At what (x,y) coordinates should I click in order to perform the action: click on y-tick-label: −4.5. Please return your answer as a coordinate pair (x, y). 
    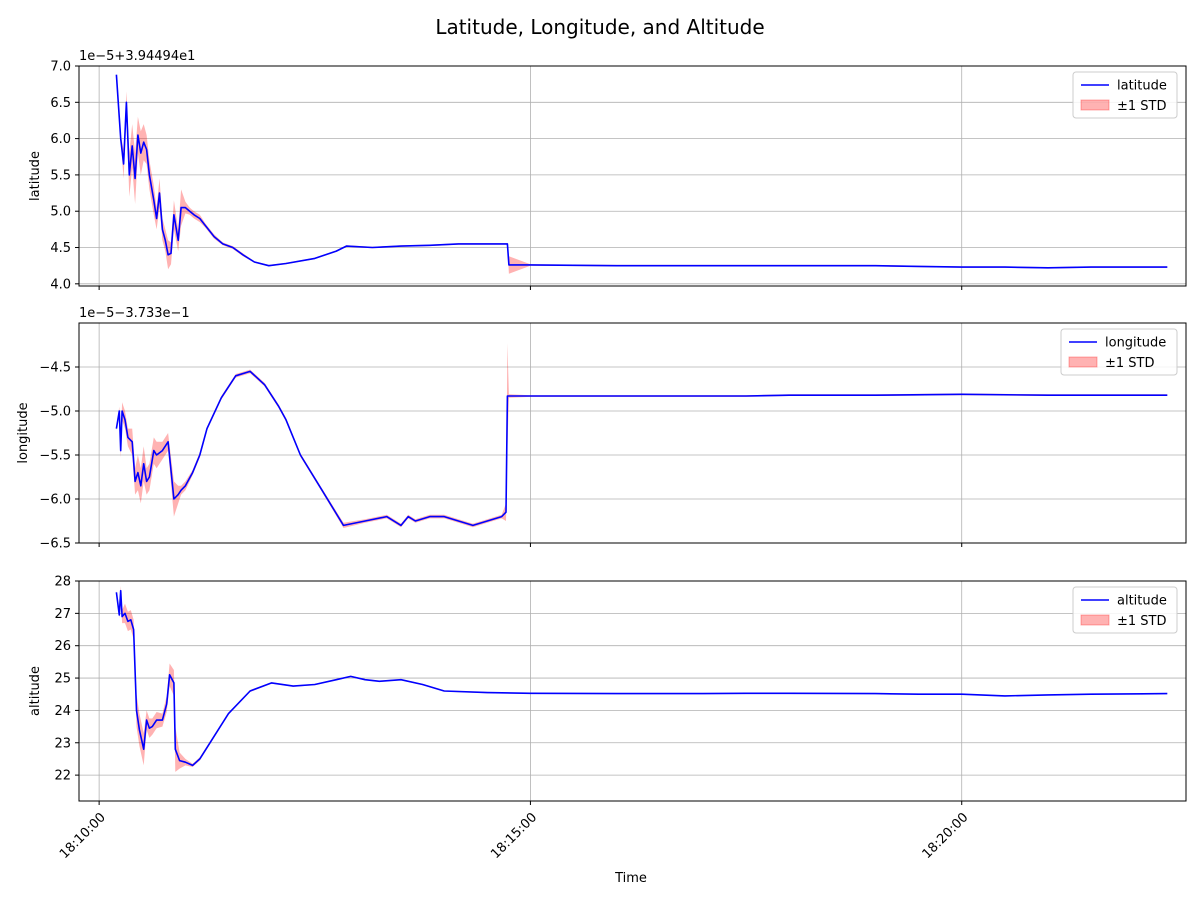
    Looking at the image, I should click on (55, 368).